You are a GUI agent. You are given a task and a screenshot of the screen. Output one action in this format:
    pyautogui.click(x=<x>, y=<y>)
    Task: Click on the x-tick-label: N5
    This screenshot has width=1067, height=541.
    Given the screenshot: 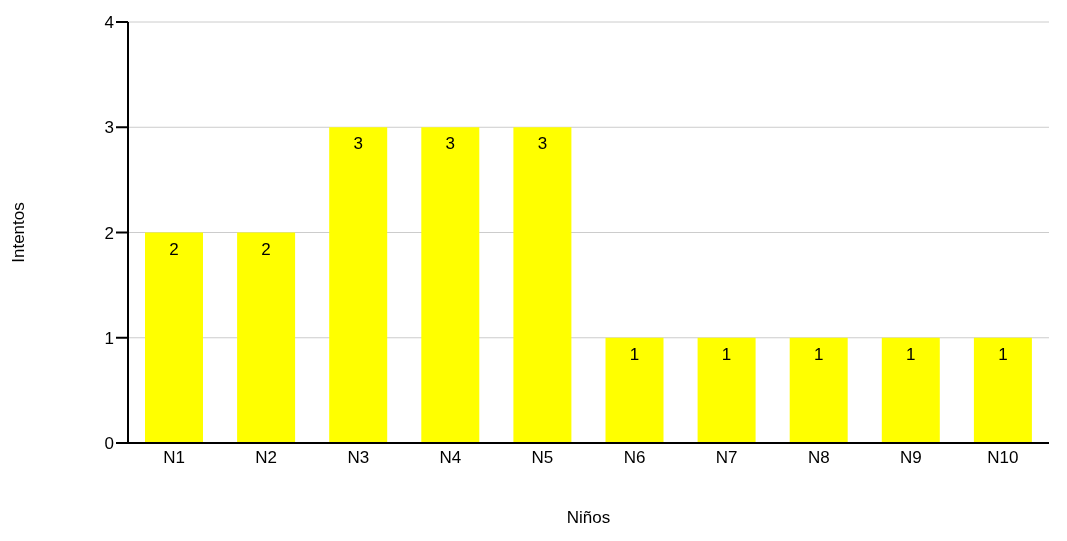 What is the action you would take?
    pyautogui.click(x=542, y=458)
    